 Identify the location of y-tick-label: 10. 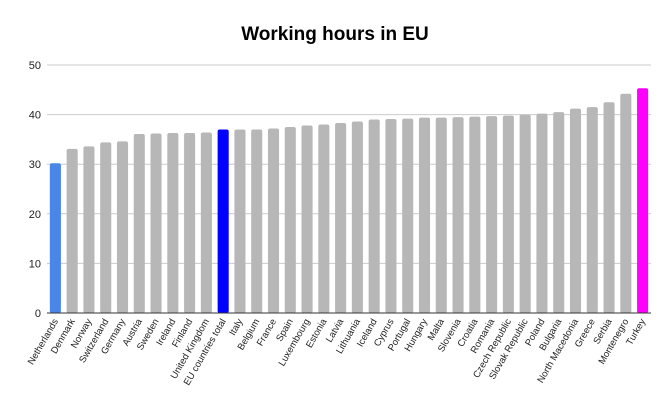
(35, 264).